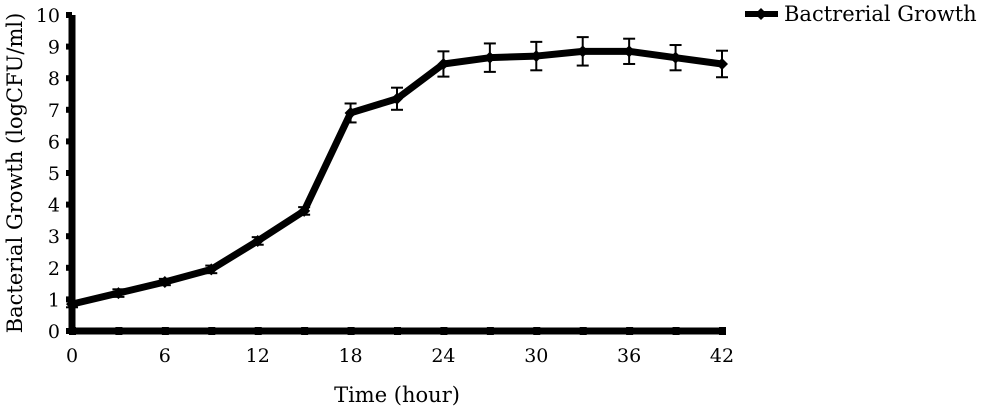  Describe the element at coordinates (54, 237) in the screenshot. I see `y-tick-label: 3` at that location.